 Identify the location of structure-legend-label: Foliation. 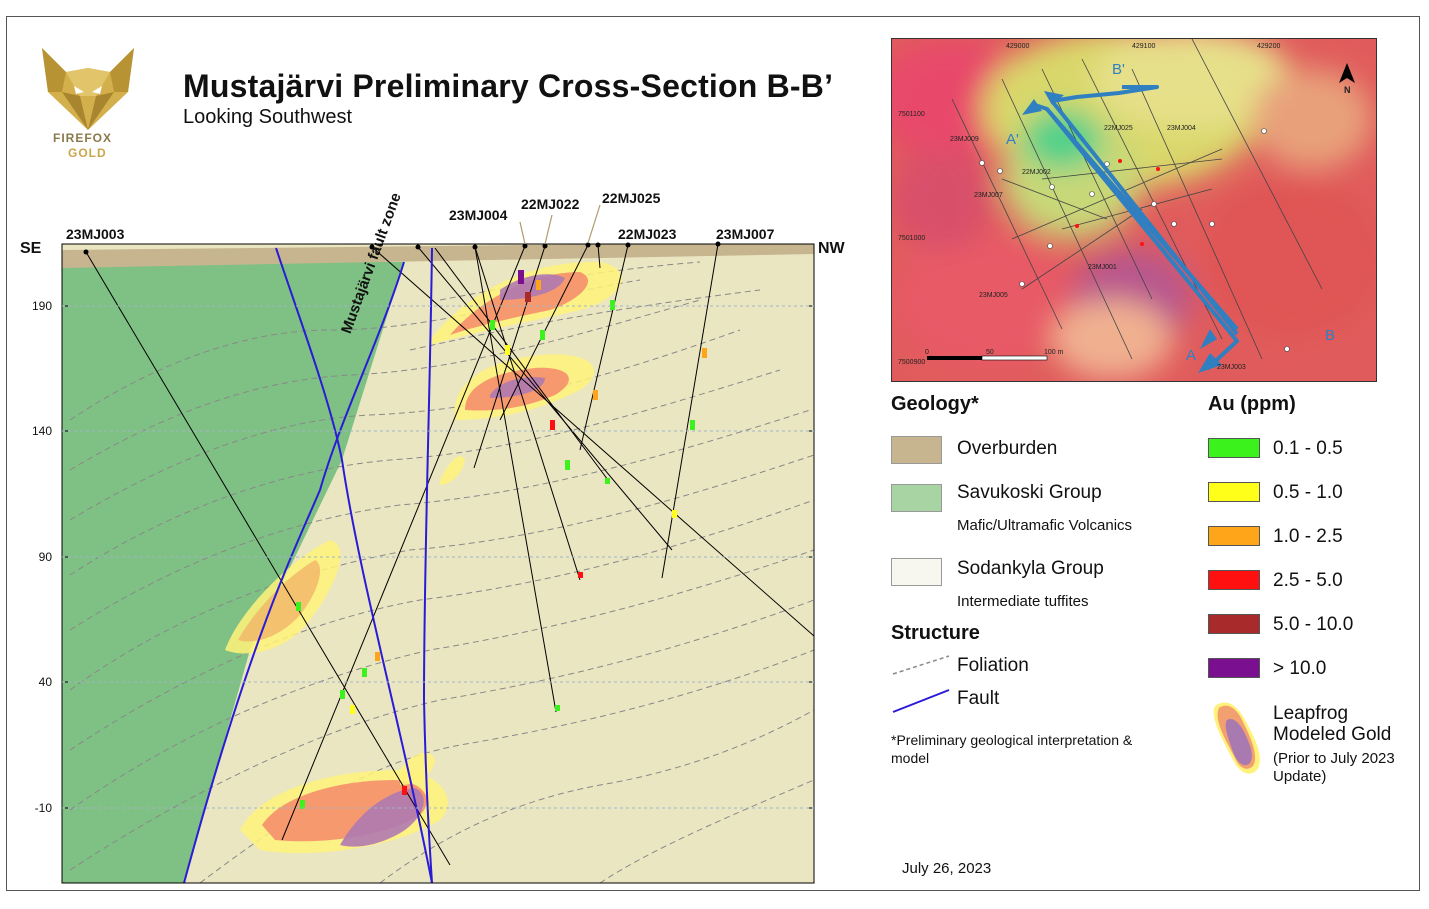
(993, 665).